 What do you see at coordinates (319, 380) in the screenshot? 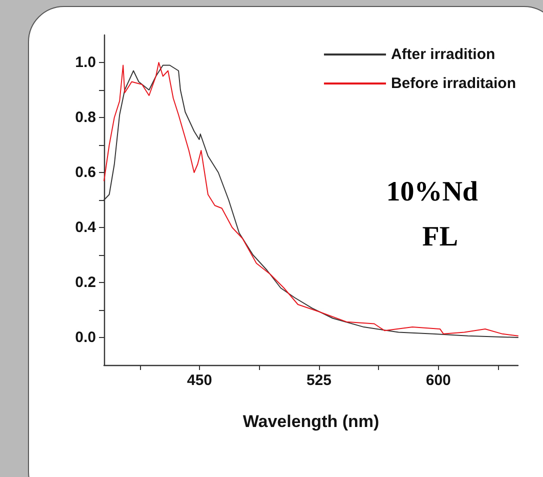
I see `x-tick-label: 525` at bounding box center [319, 380].